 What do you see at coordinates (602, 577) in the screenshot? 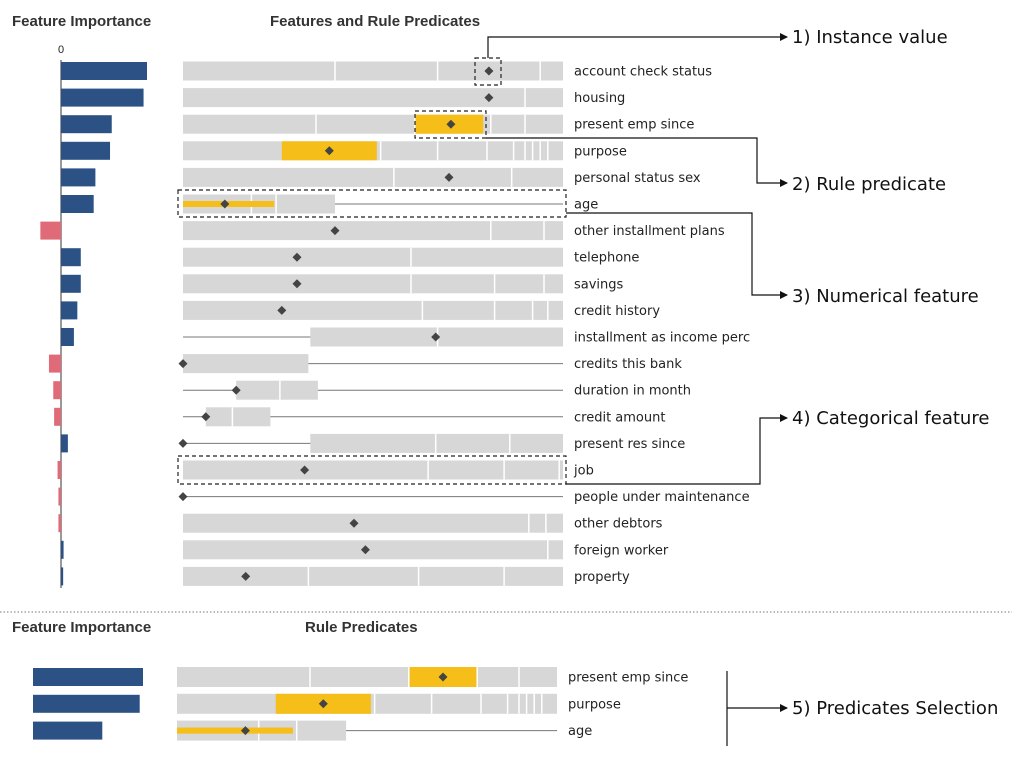
I see `feature-label: property` at bounding box center [602, 577].